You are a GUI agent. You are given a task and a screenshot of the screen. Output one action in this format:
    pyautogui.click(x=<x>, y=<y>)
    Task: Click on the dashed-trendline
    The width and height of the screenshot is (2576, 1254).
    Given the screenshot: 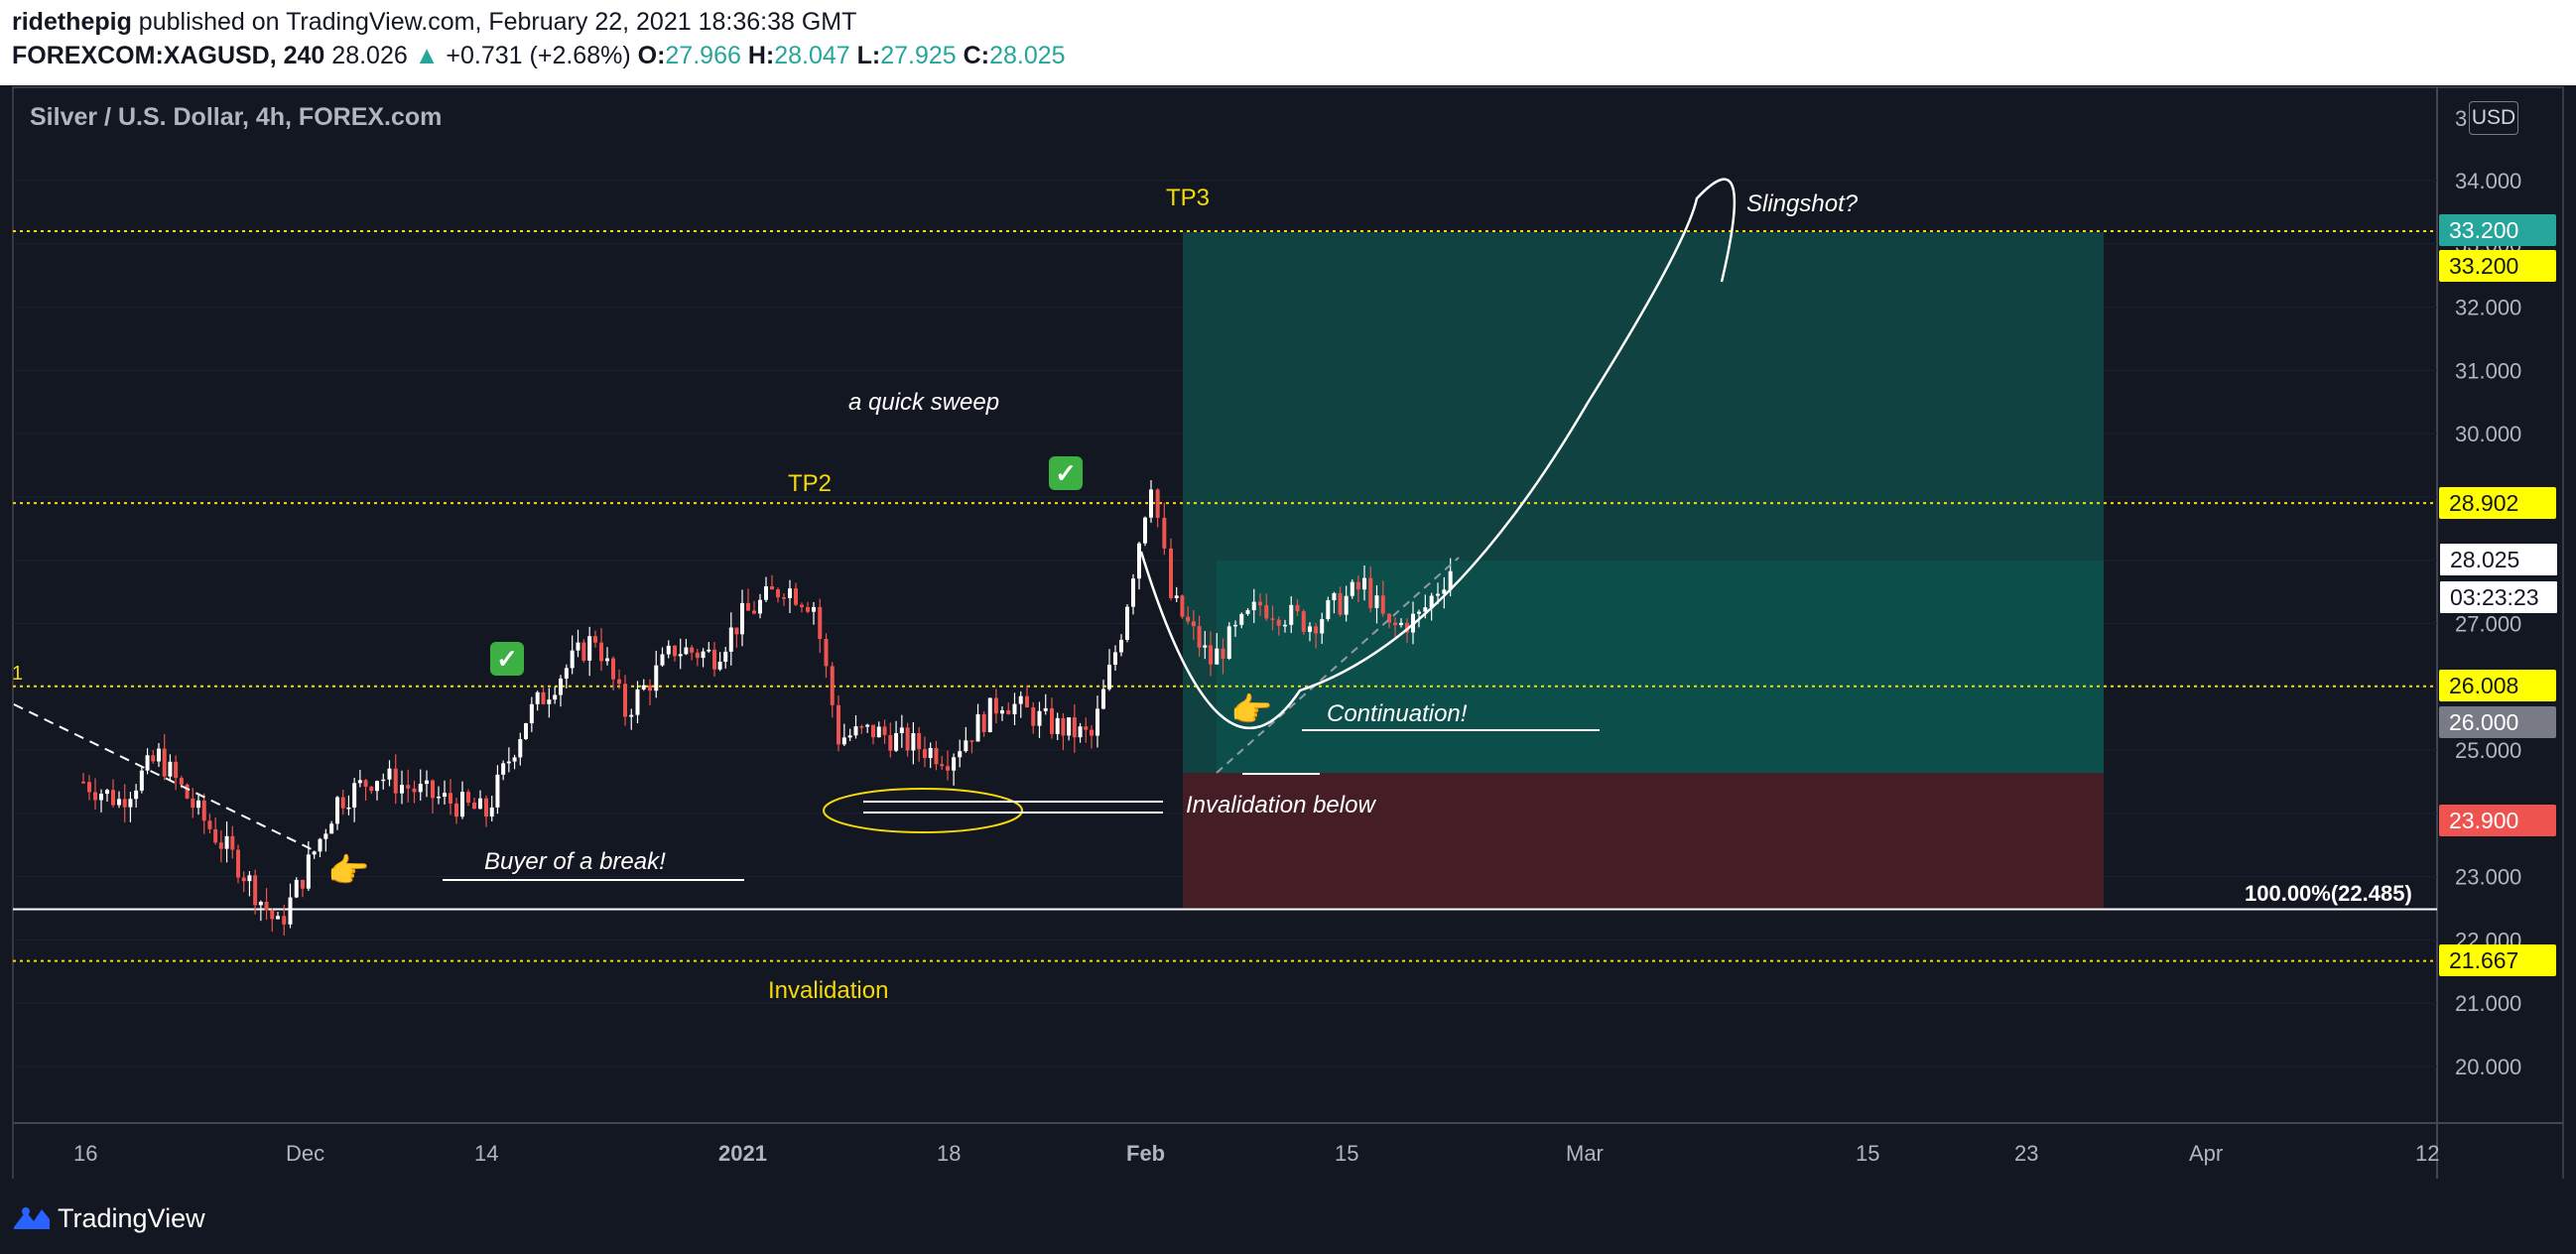 What is the action you would take?
    pyautogui.click(x=165, y=777)
    